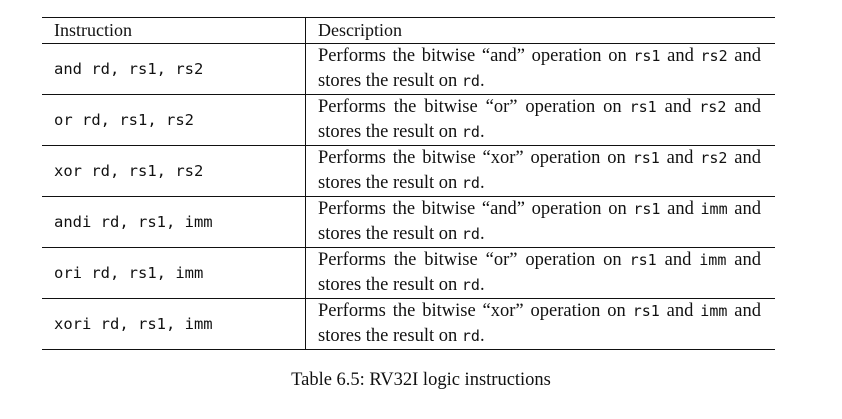  What do you see at coordinates (129, 68) in the screenshot?
I see `instruction-code: and rd, rs1, rs2` at bounding box center [129, 68].